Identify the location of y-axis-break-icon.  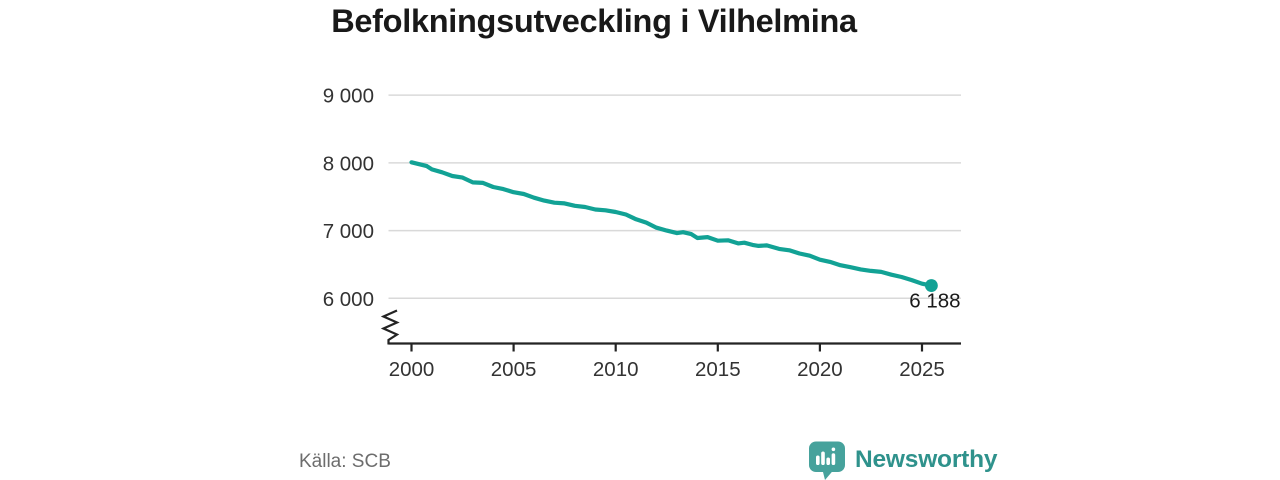
(390, 327).